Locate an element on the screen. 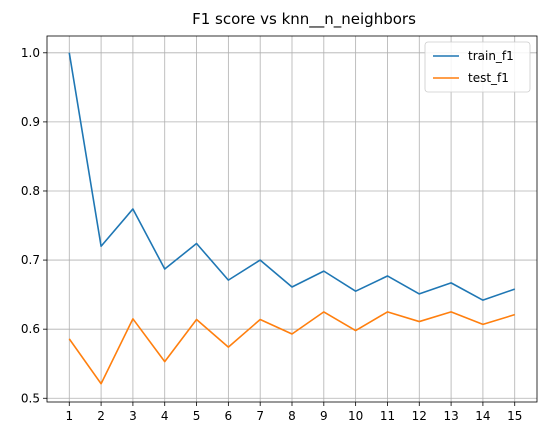  y-tick-label: 0.8 is located at coordinates (30, 191).